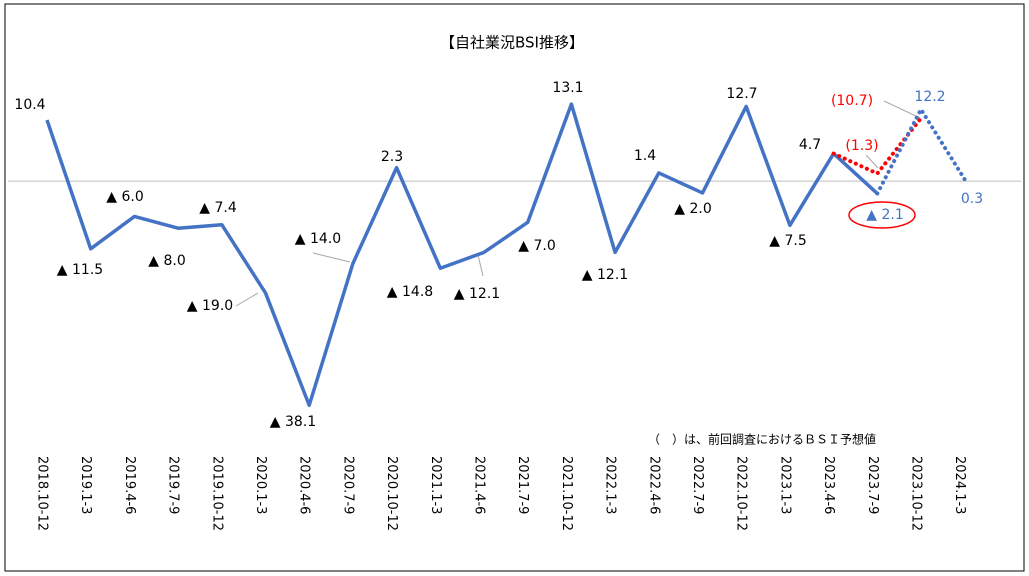  What do you see at coordinates (210, 306) in the screenshot?
I see `data-label: ▲ 19.0` at bounding box center [210, 306].